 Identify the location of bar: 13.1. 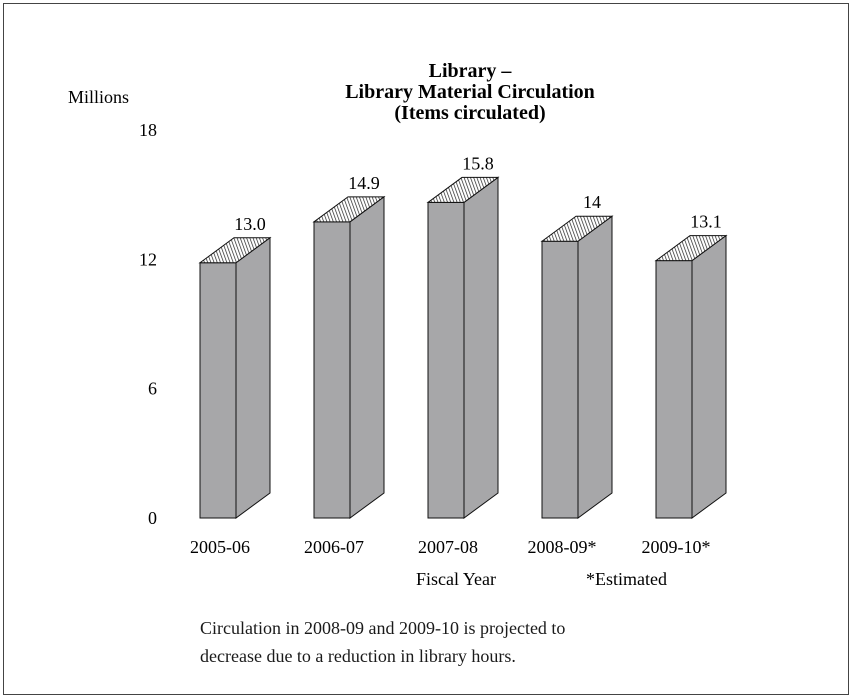
(691, 365).